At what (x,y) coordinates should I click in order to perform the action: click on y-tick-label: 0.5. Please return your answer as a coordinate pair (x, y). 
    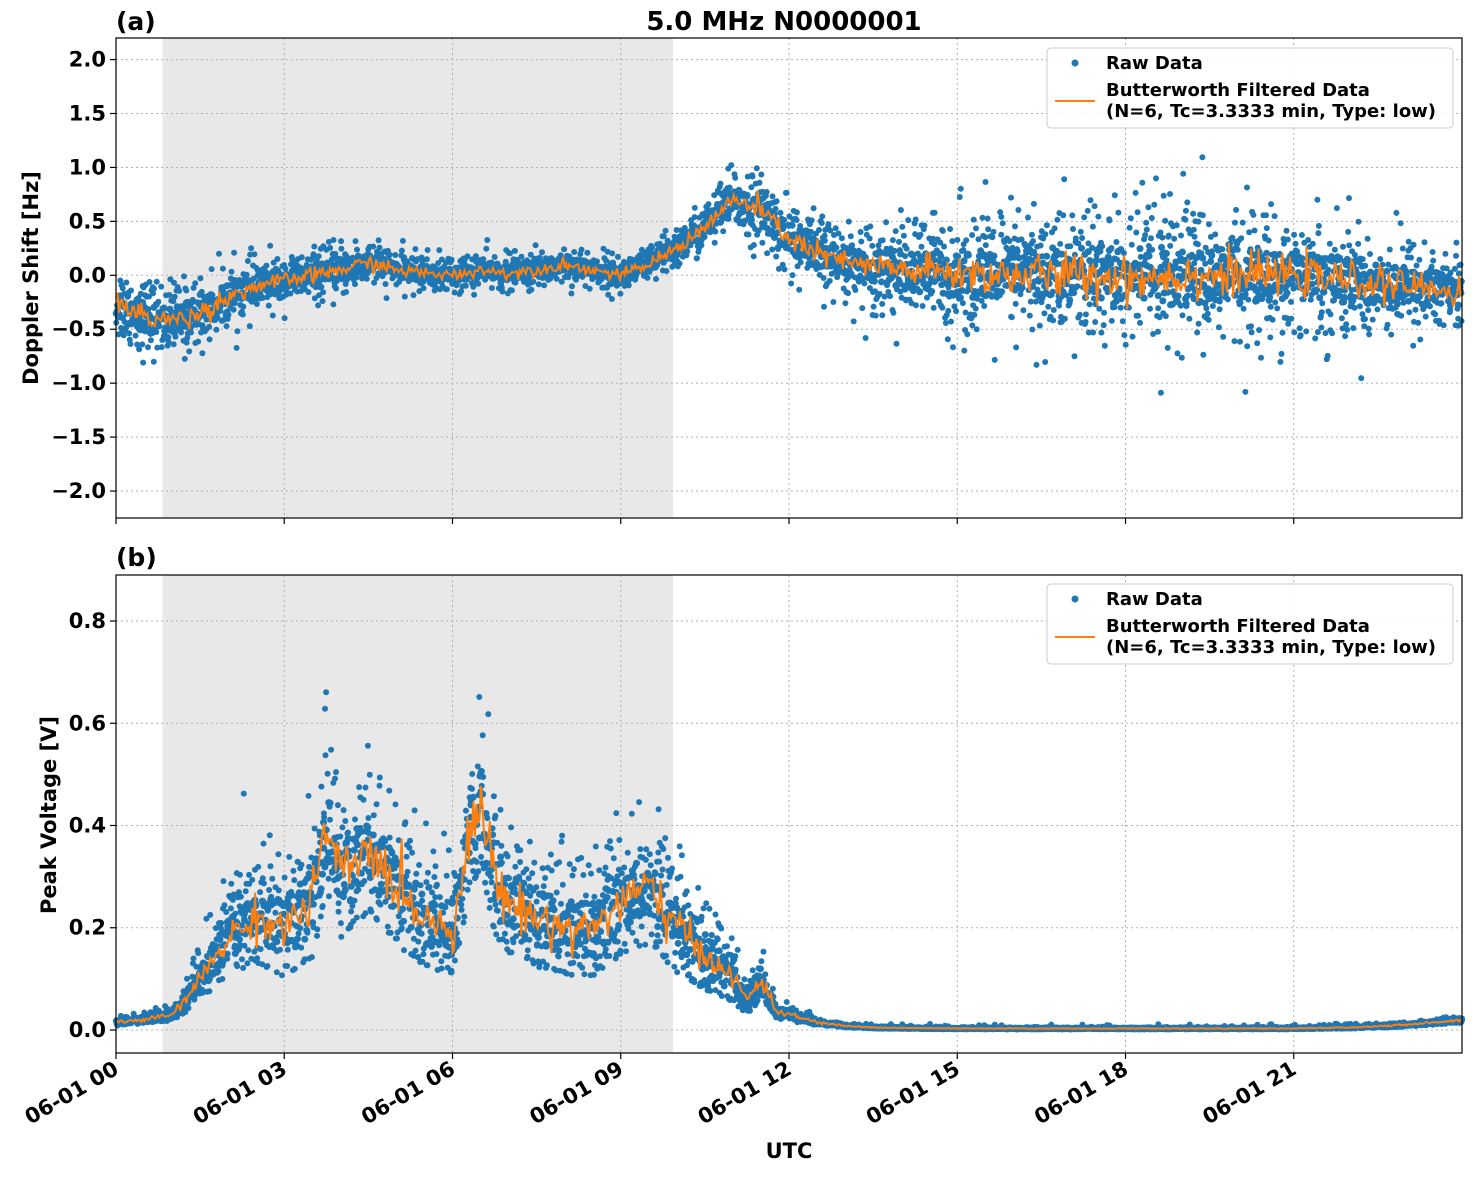
    Looking at the image, I should click on (87, 221).